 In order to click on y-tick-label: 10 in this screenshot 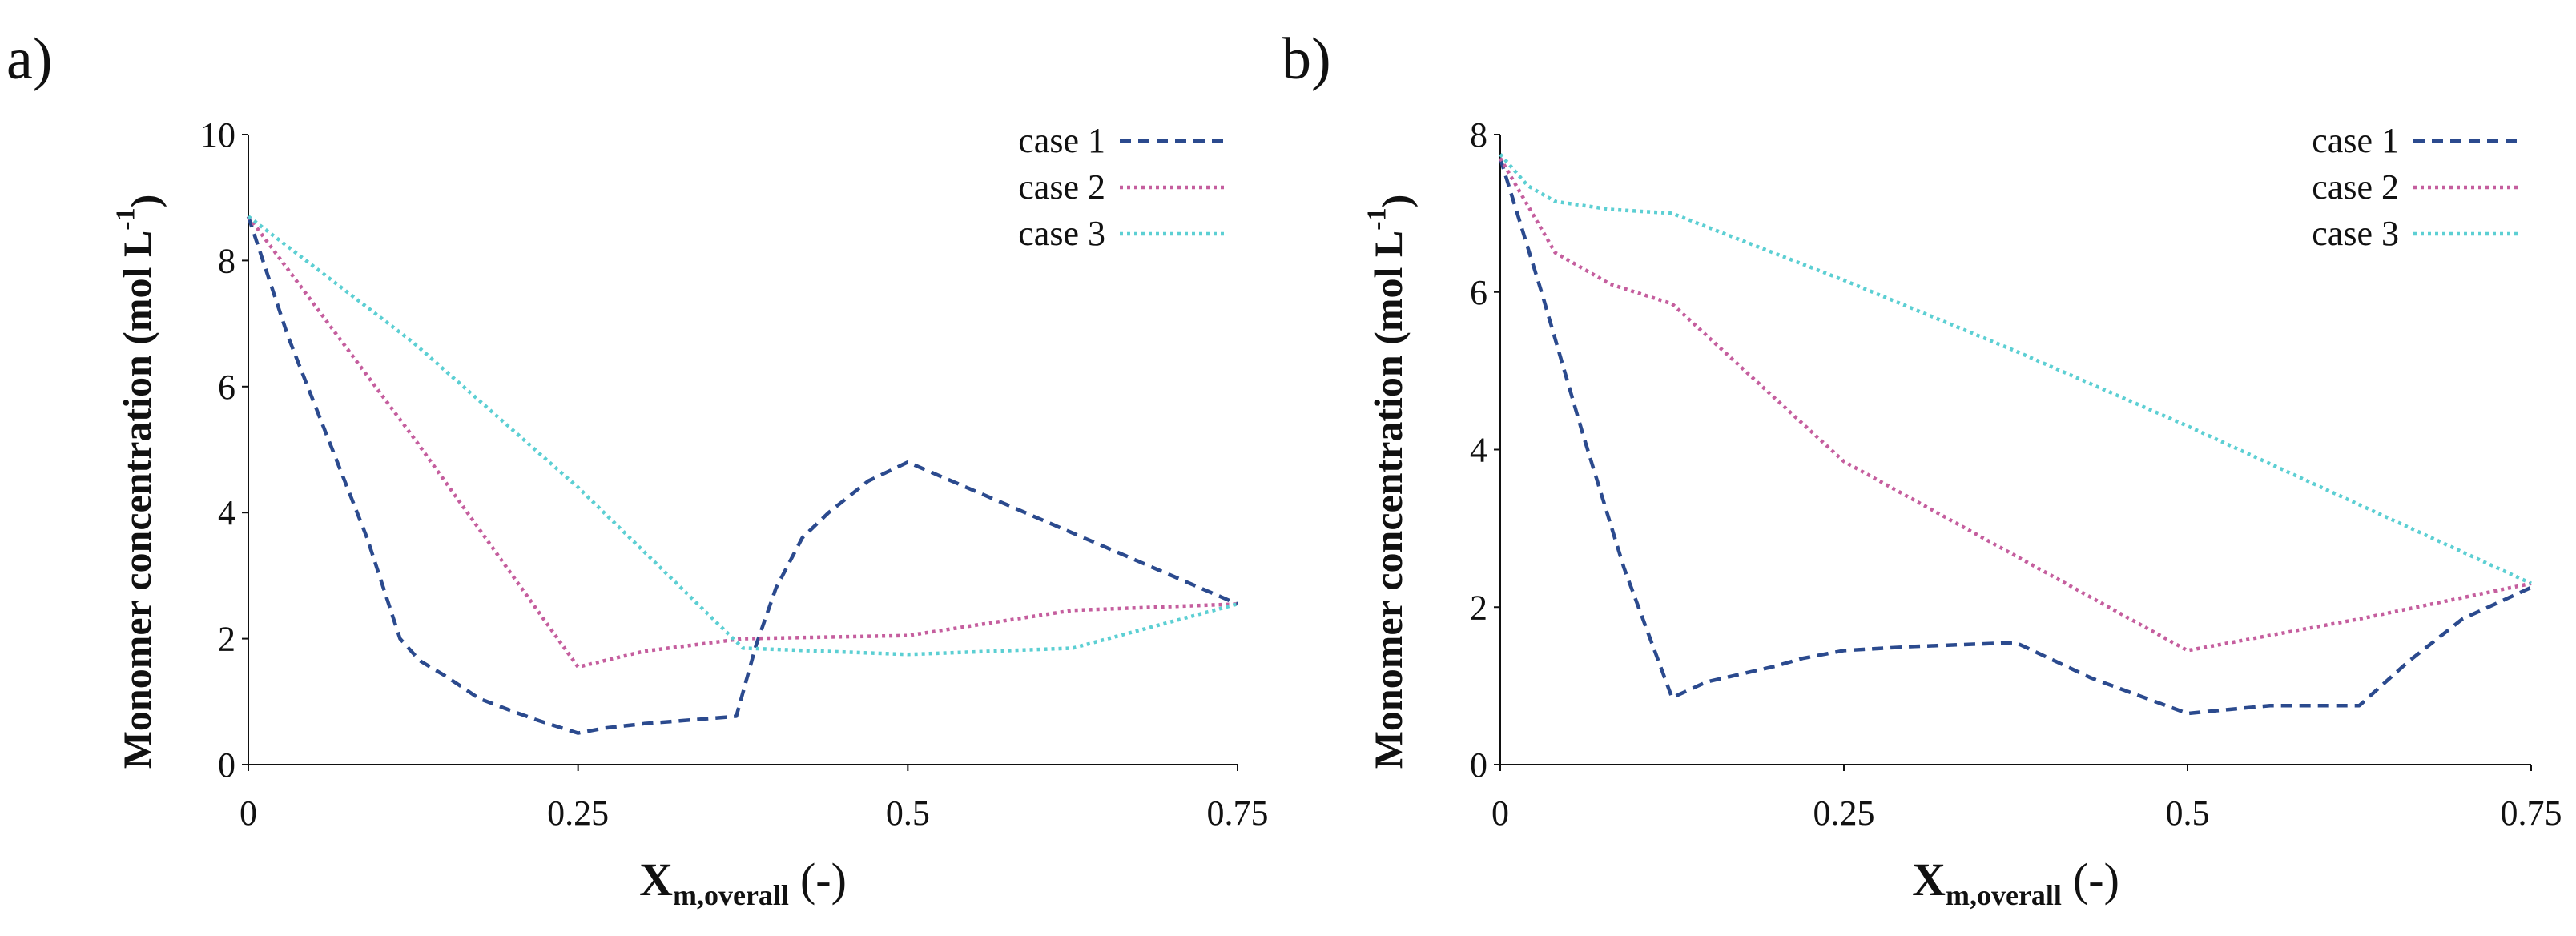, I will do `click(217, 135)`.